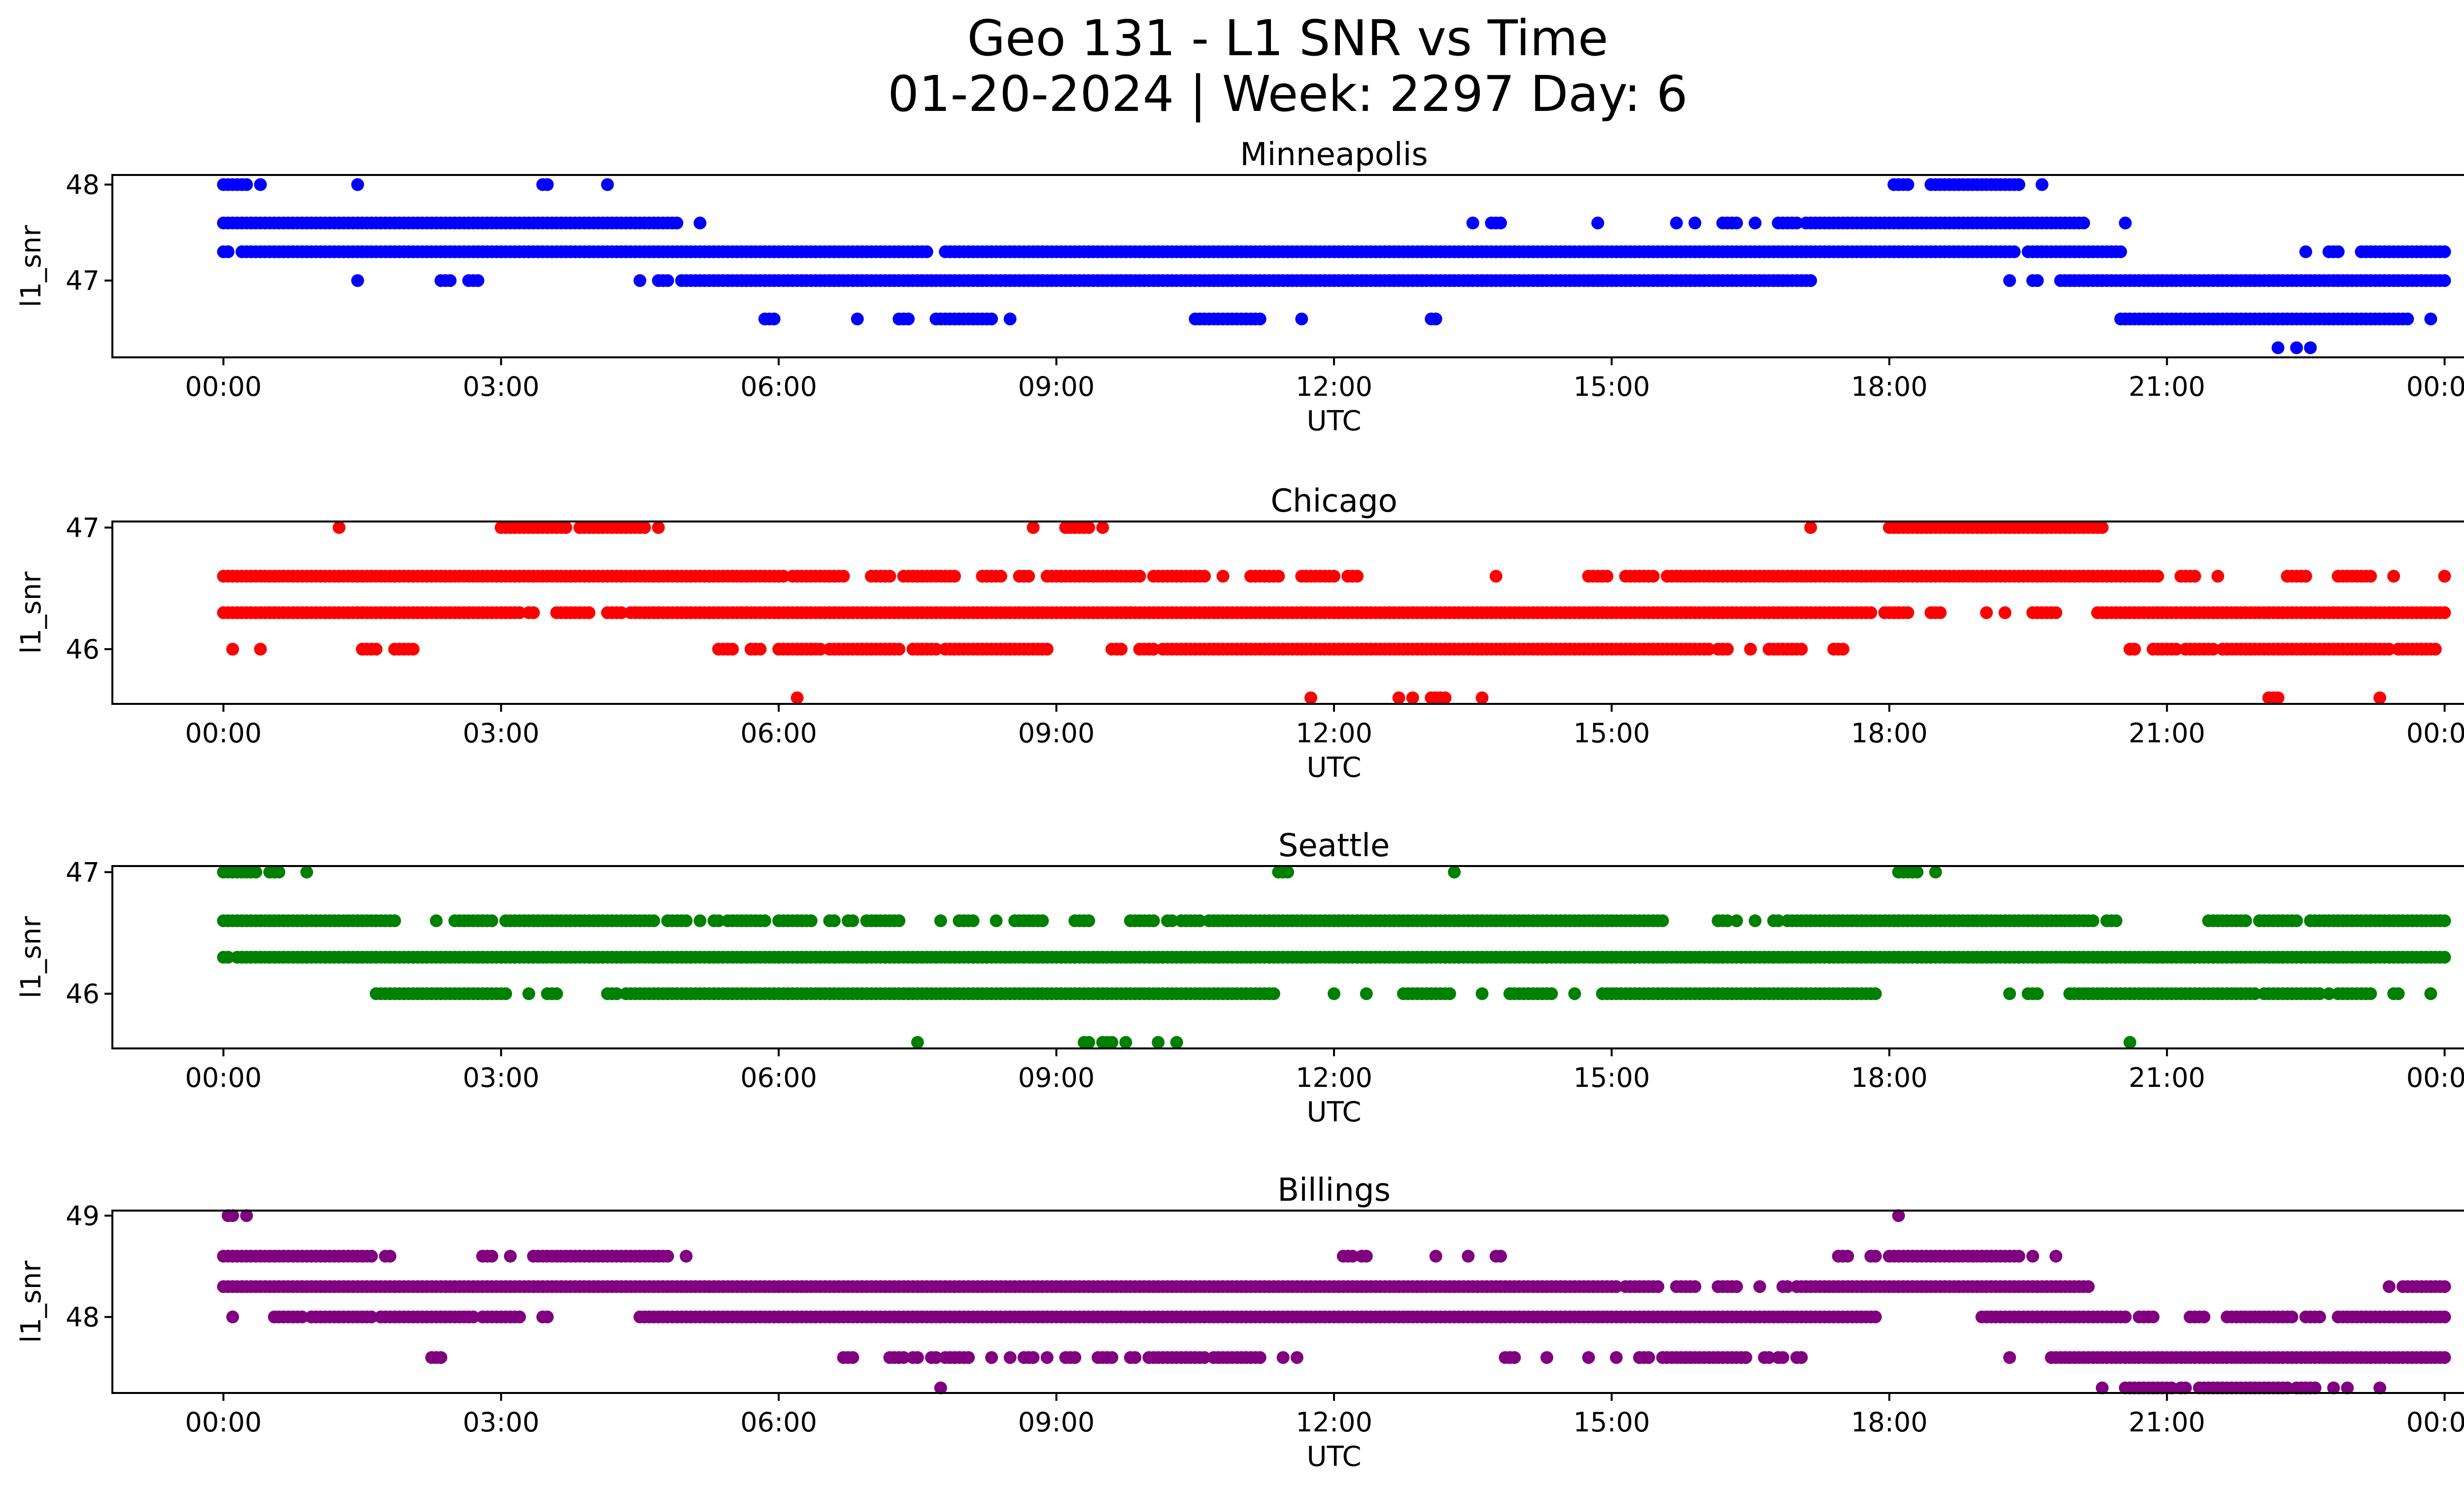  What do you see at coordinates (1334, 155) in the screenshot?
I see `panel-title: Minneapolis` at bounding box center [1334, 155].